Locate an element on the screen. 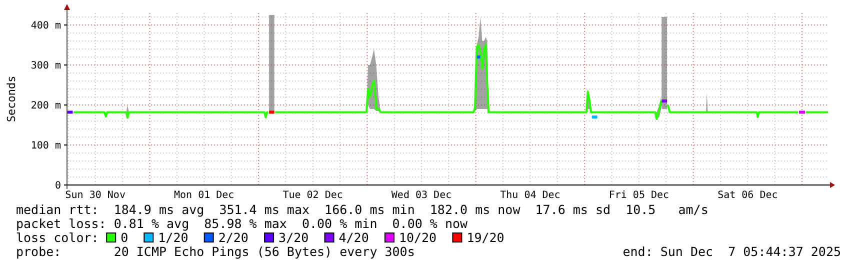 This screenshot has width=857, height=267. text: probe: 20 ICMP Echo Pings (56 Bytes) every 300s is located at coordinates (215, 251).